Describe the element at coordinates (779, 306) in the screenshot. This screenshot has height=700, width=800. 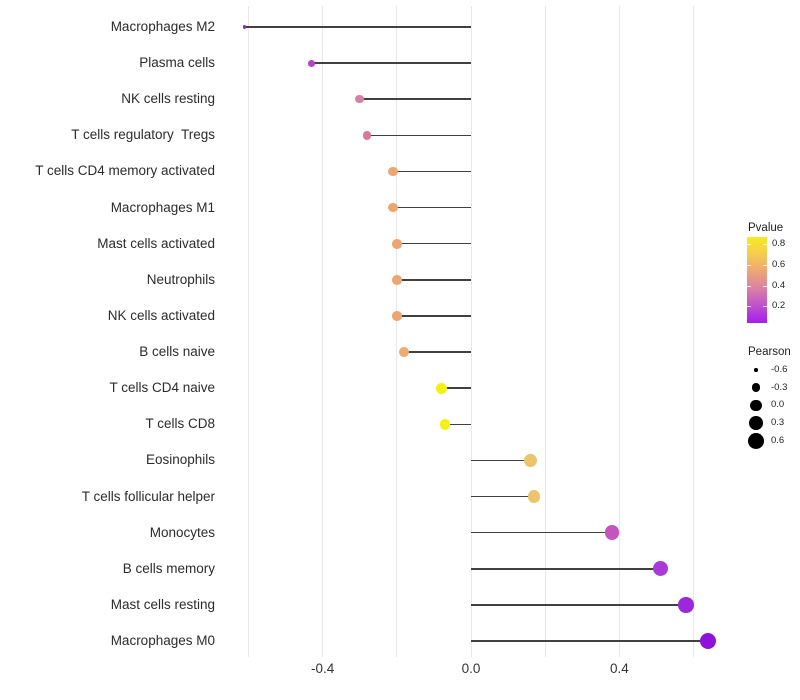
I see `pvalue-tick-label: 0.2` at that location.